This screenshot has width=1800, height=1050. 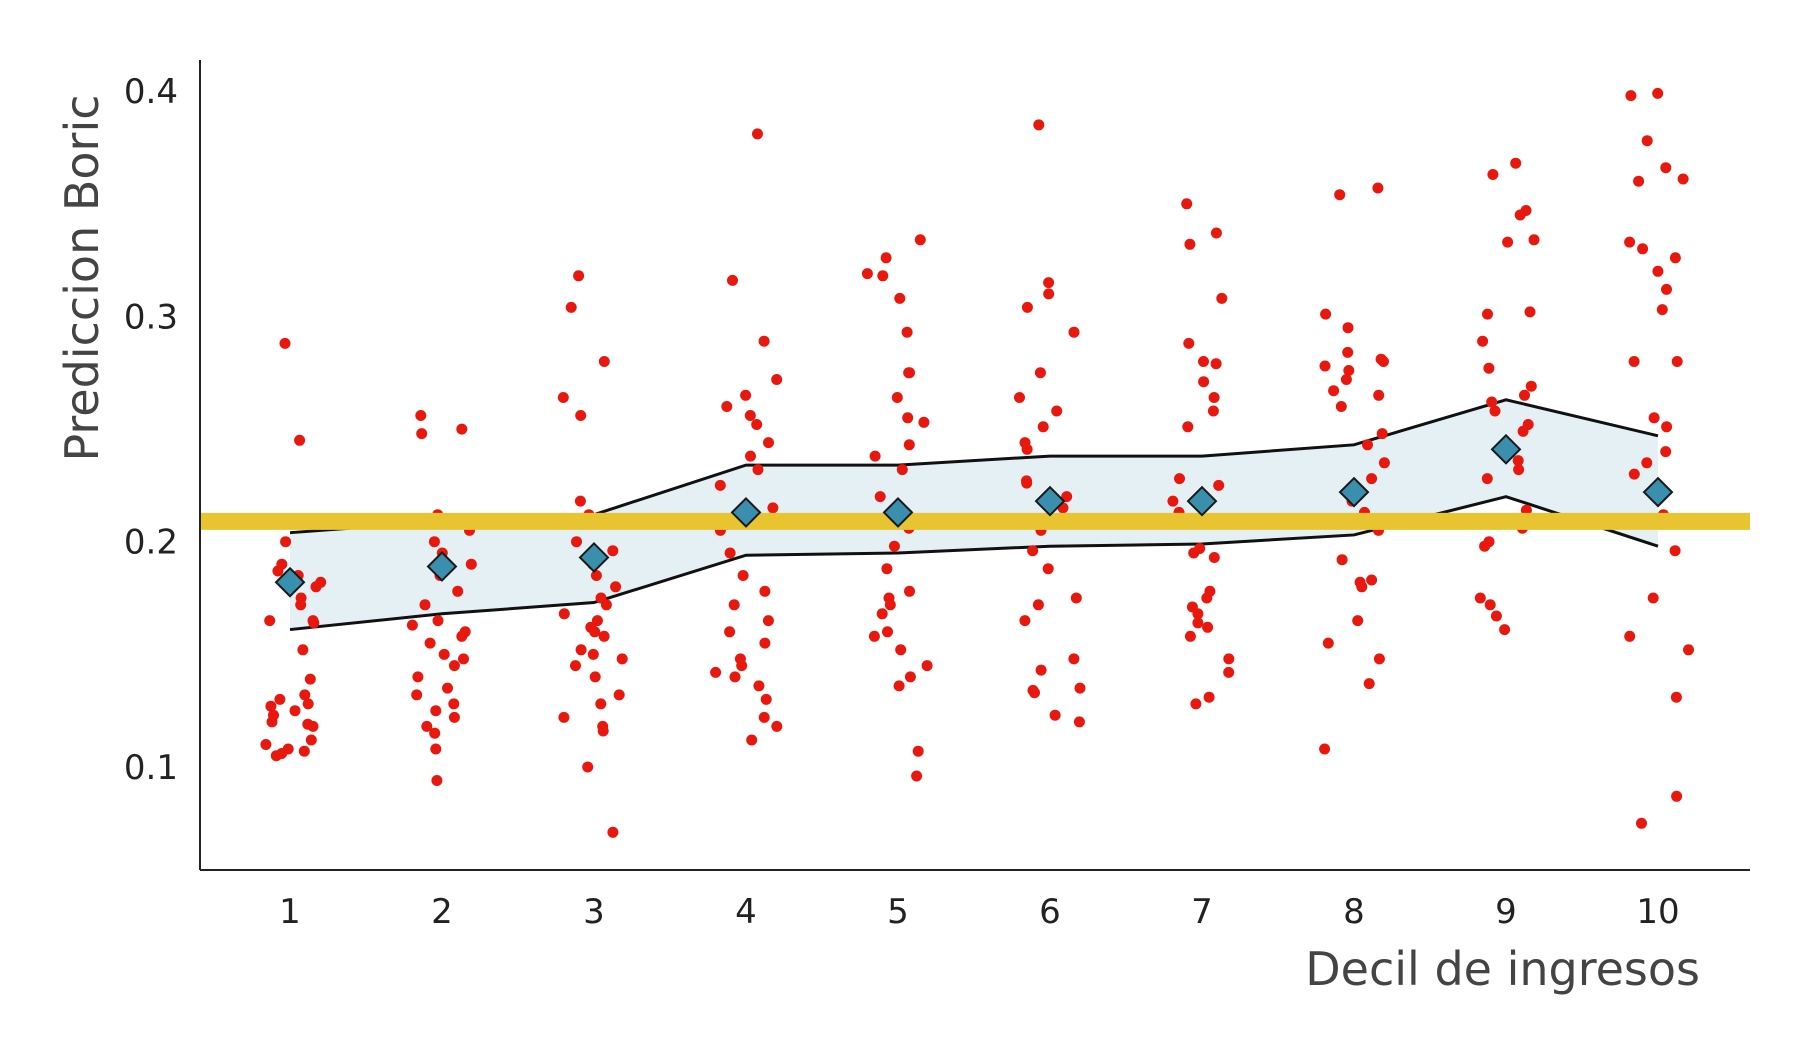 I want to click on x-tick-label: 4, so click(x=746, y=912).